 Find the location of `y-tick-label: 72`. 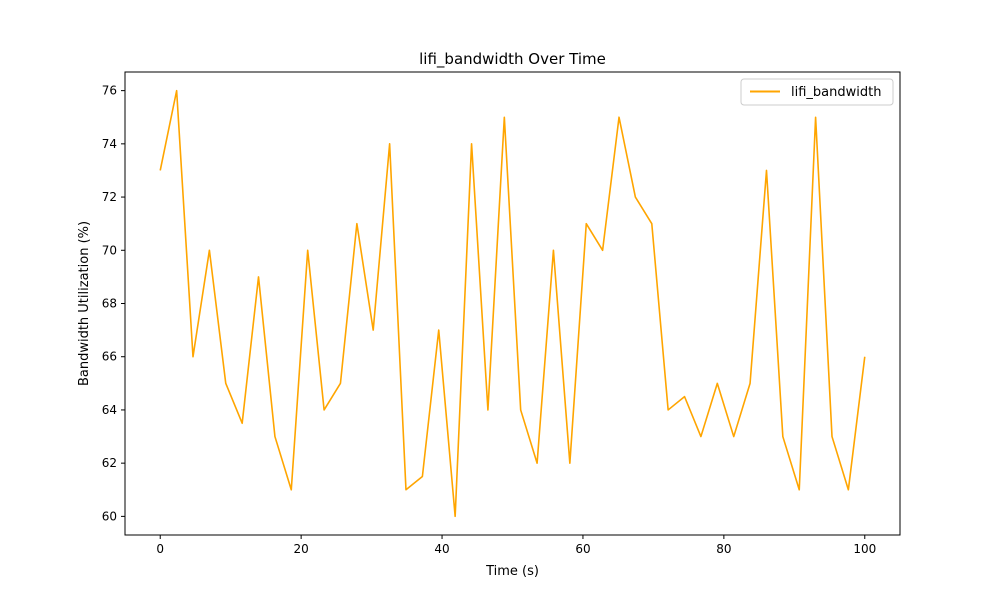

y-tick-label: 72 is located at coordinates (109, 197).